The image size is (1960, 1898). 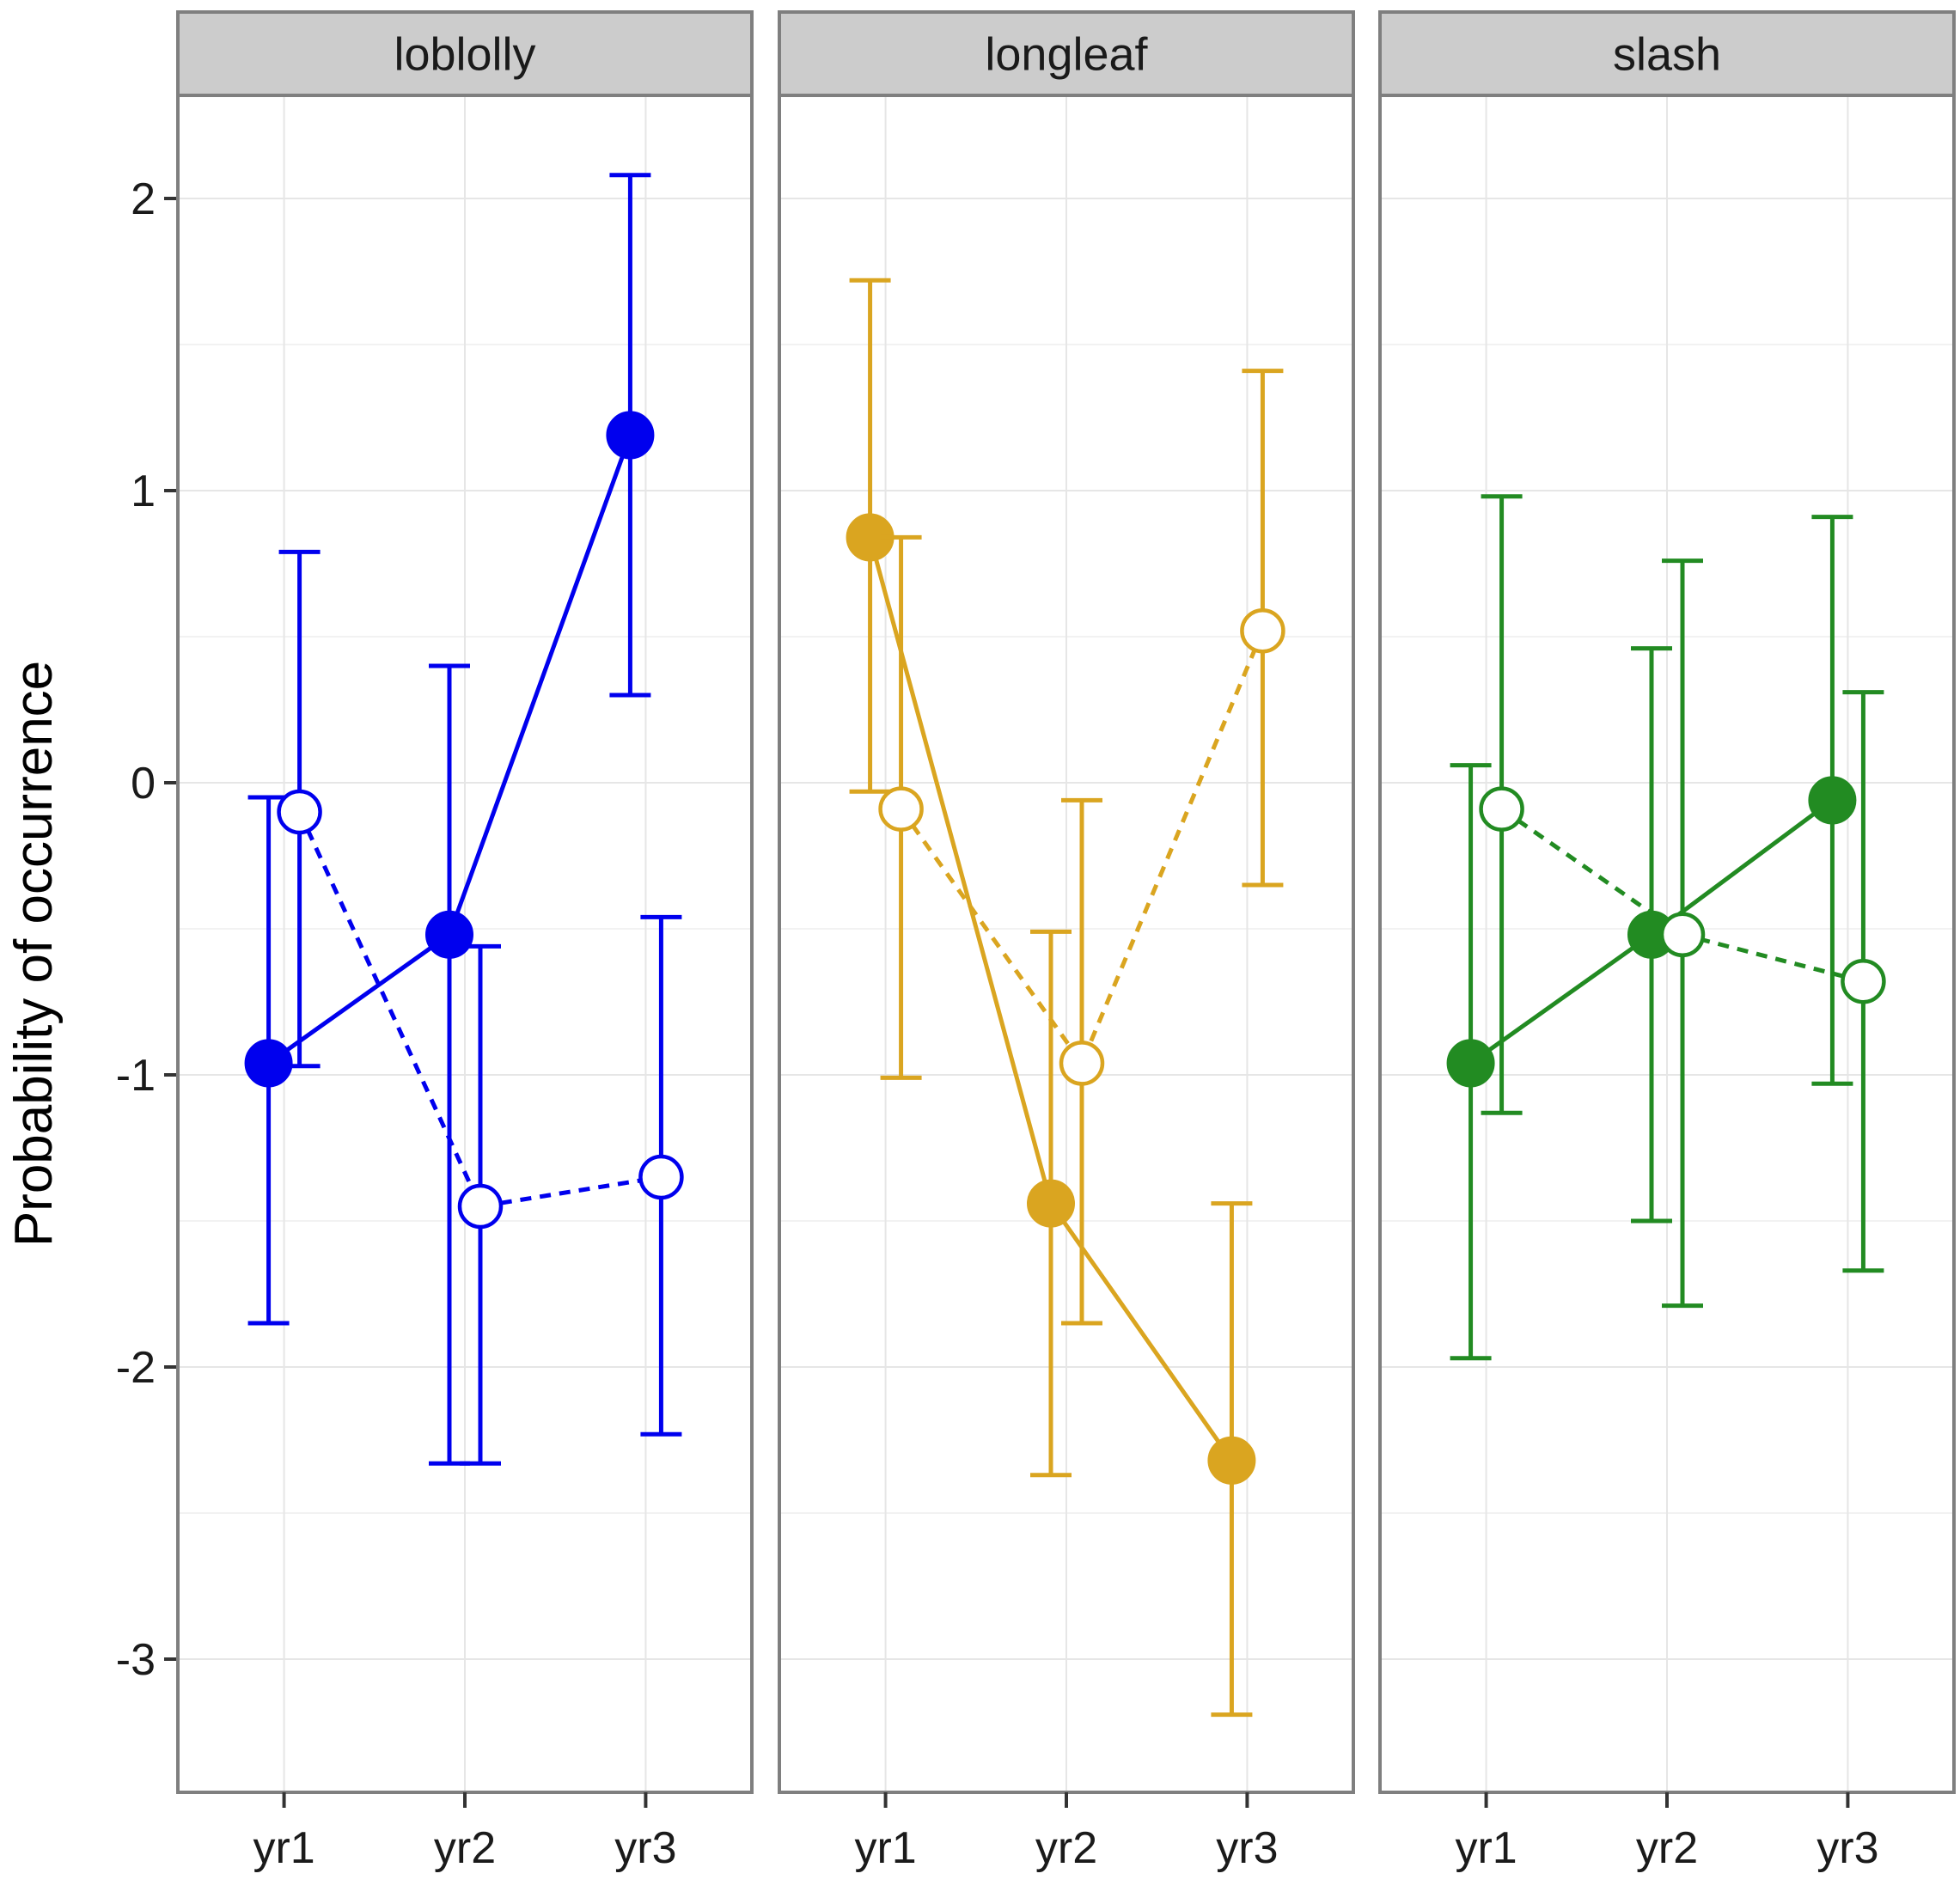 What do you see at coordinates (465, 55) in the screenshot?
I see `panel-title: loblolly` at bounding box center [465, 55].